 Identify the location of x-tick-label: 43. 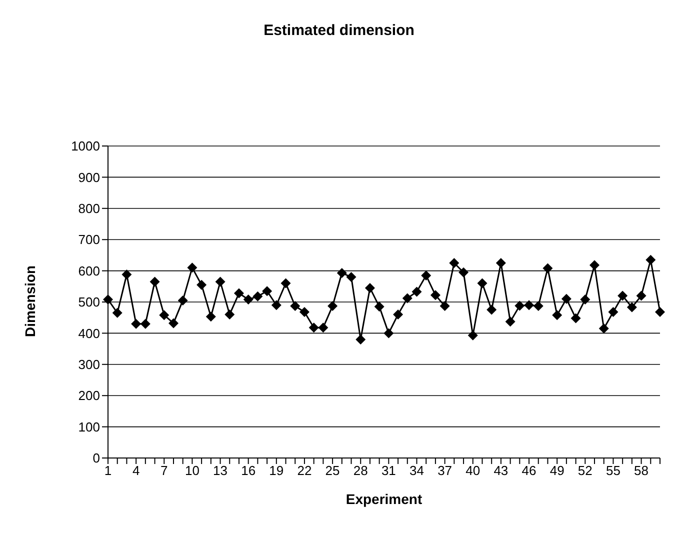
(501, 470).